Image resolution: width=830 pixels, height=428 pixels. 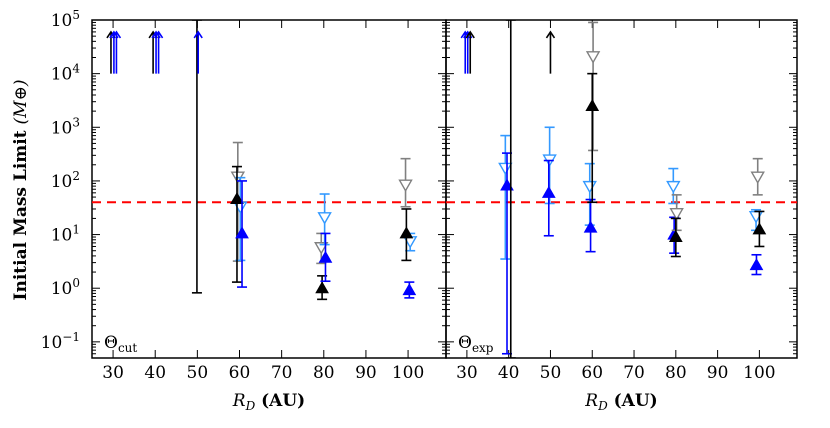 What do you see at coordinates (476, 344) in the screenshot?
I see `panel-label: Θexp` at bounding box center [476, 344].